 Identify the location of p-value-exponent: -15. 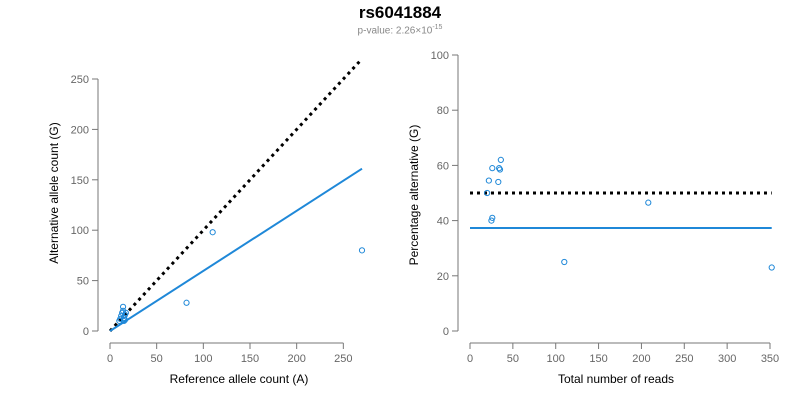
(437, 27).